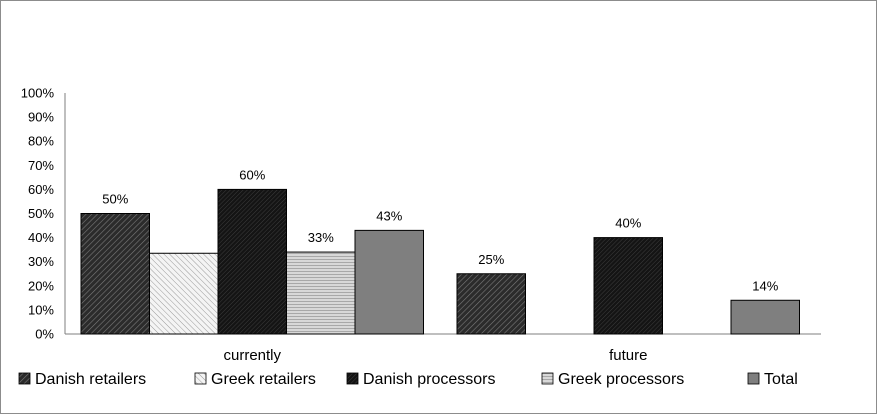 The width and height of the screenshot is (877, 414). What do you see at coordinates (38, 93) in the screenshot?
I see `y-tick-label: 100%` at bounding box center [38, 93].